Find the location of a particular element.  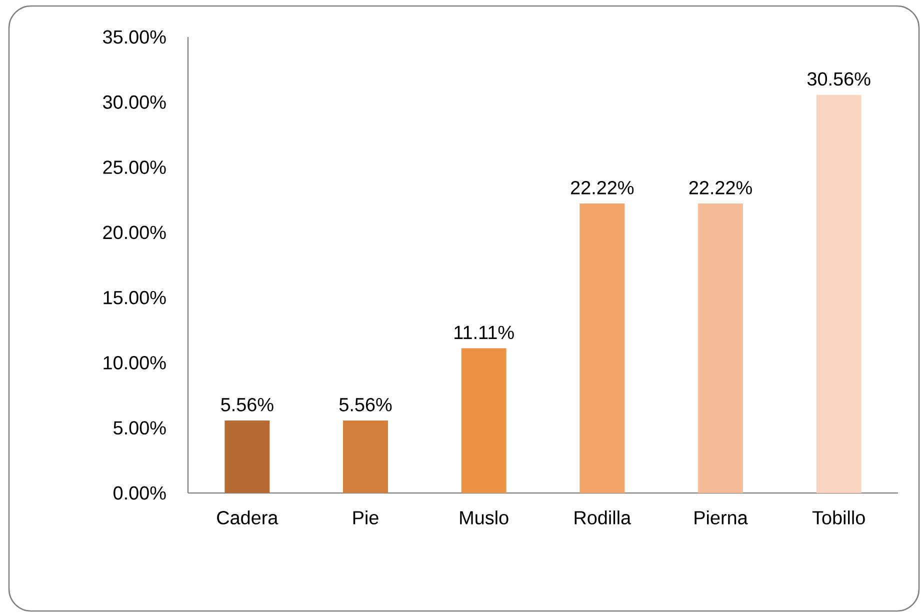

y-tick-label: 25.00% is located at coordinates (134, 167).